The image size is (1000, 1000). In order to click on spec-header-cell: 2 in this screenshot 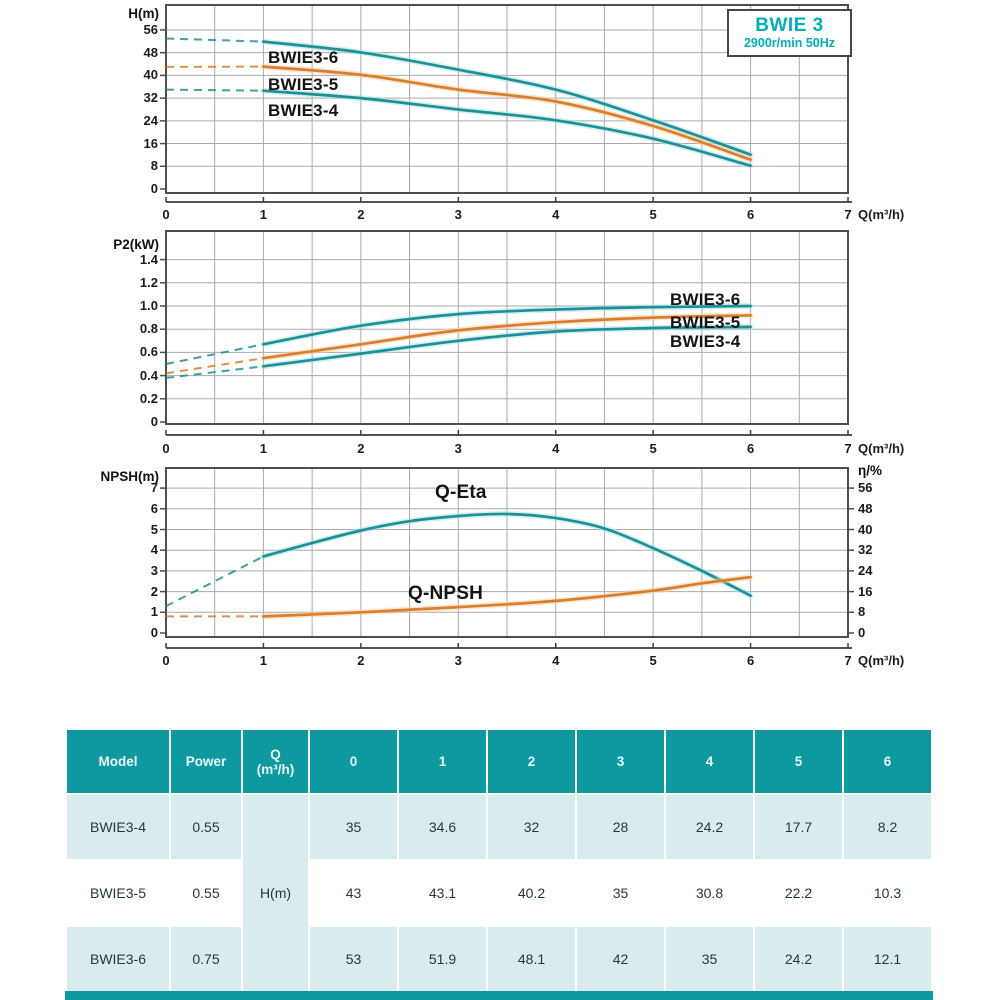, I will do `click(531, 761)`.